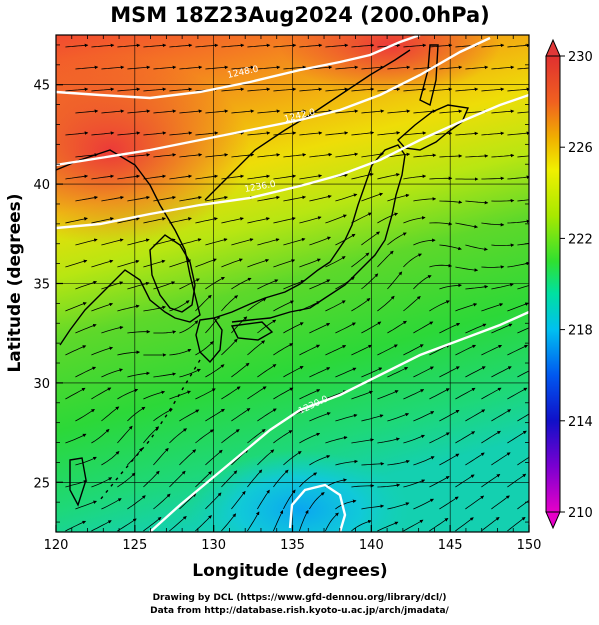  I want to click on shikoku, so click(252, 331).